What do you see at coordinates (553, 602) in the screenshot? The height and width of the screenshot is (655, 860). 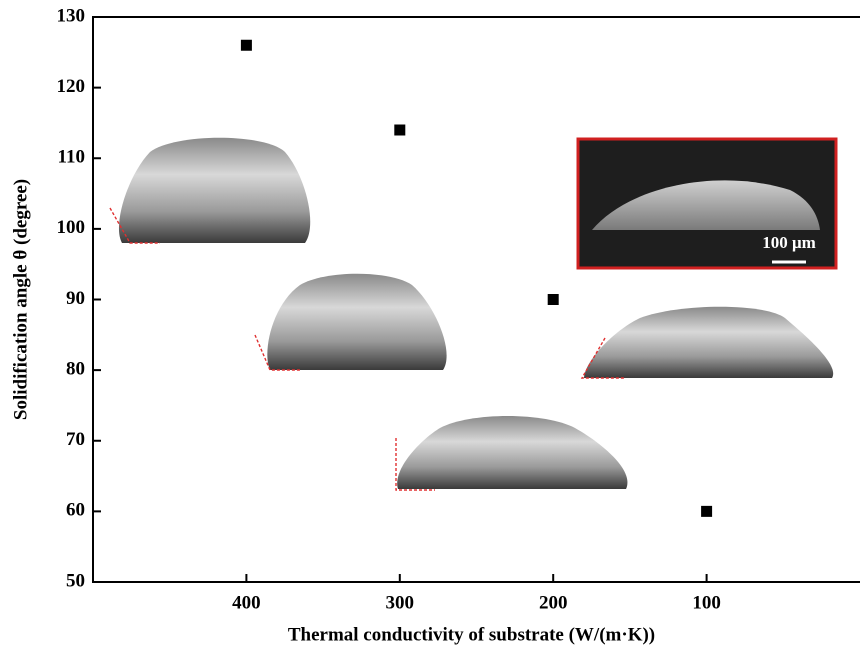 I see `x-tick-label: 200` at bounding box center [553, 602].